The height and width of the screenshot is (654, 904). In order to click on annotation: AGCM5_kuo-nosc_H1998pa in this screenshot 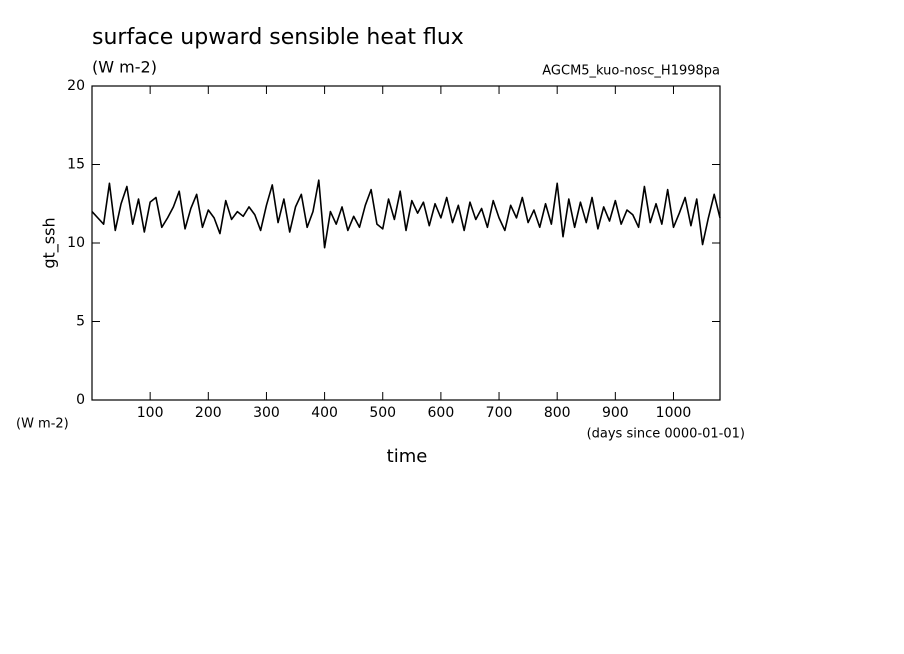, I will do `click(631, 71)`.